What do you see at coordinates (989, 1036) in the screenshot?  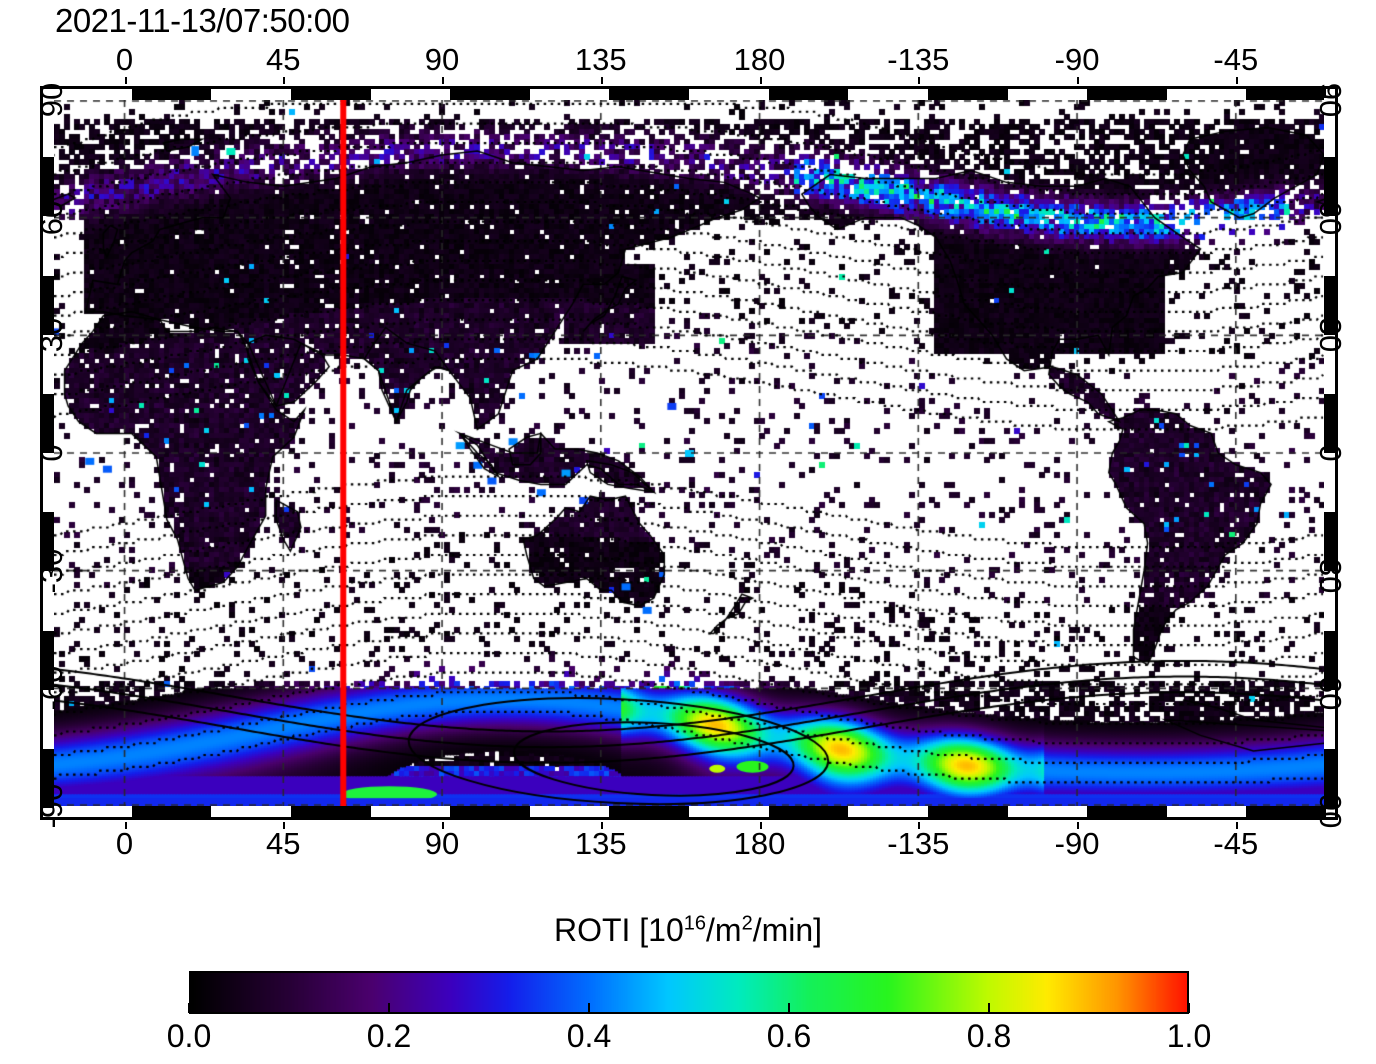 I see `colorbar-tick-label: 0.8` at bounding box center [989, 1036].